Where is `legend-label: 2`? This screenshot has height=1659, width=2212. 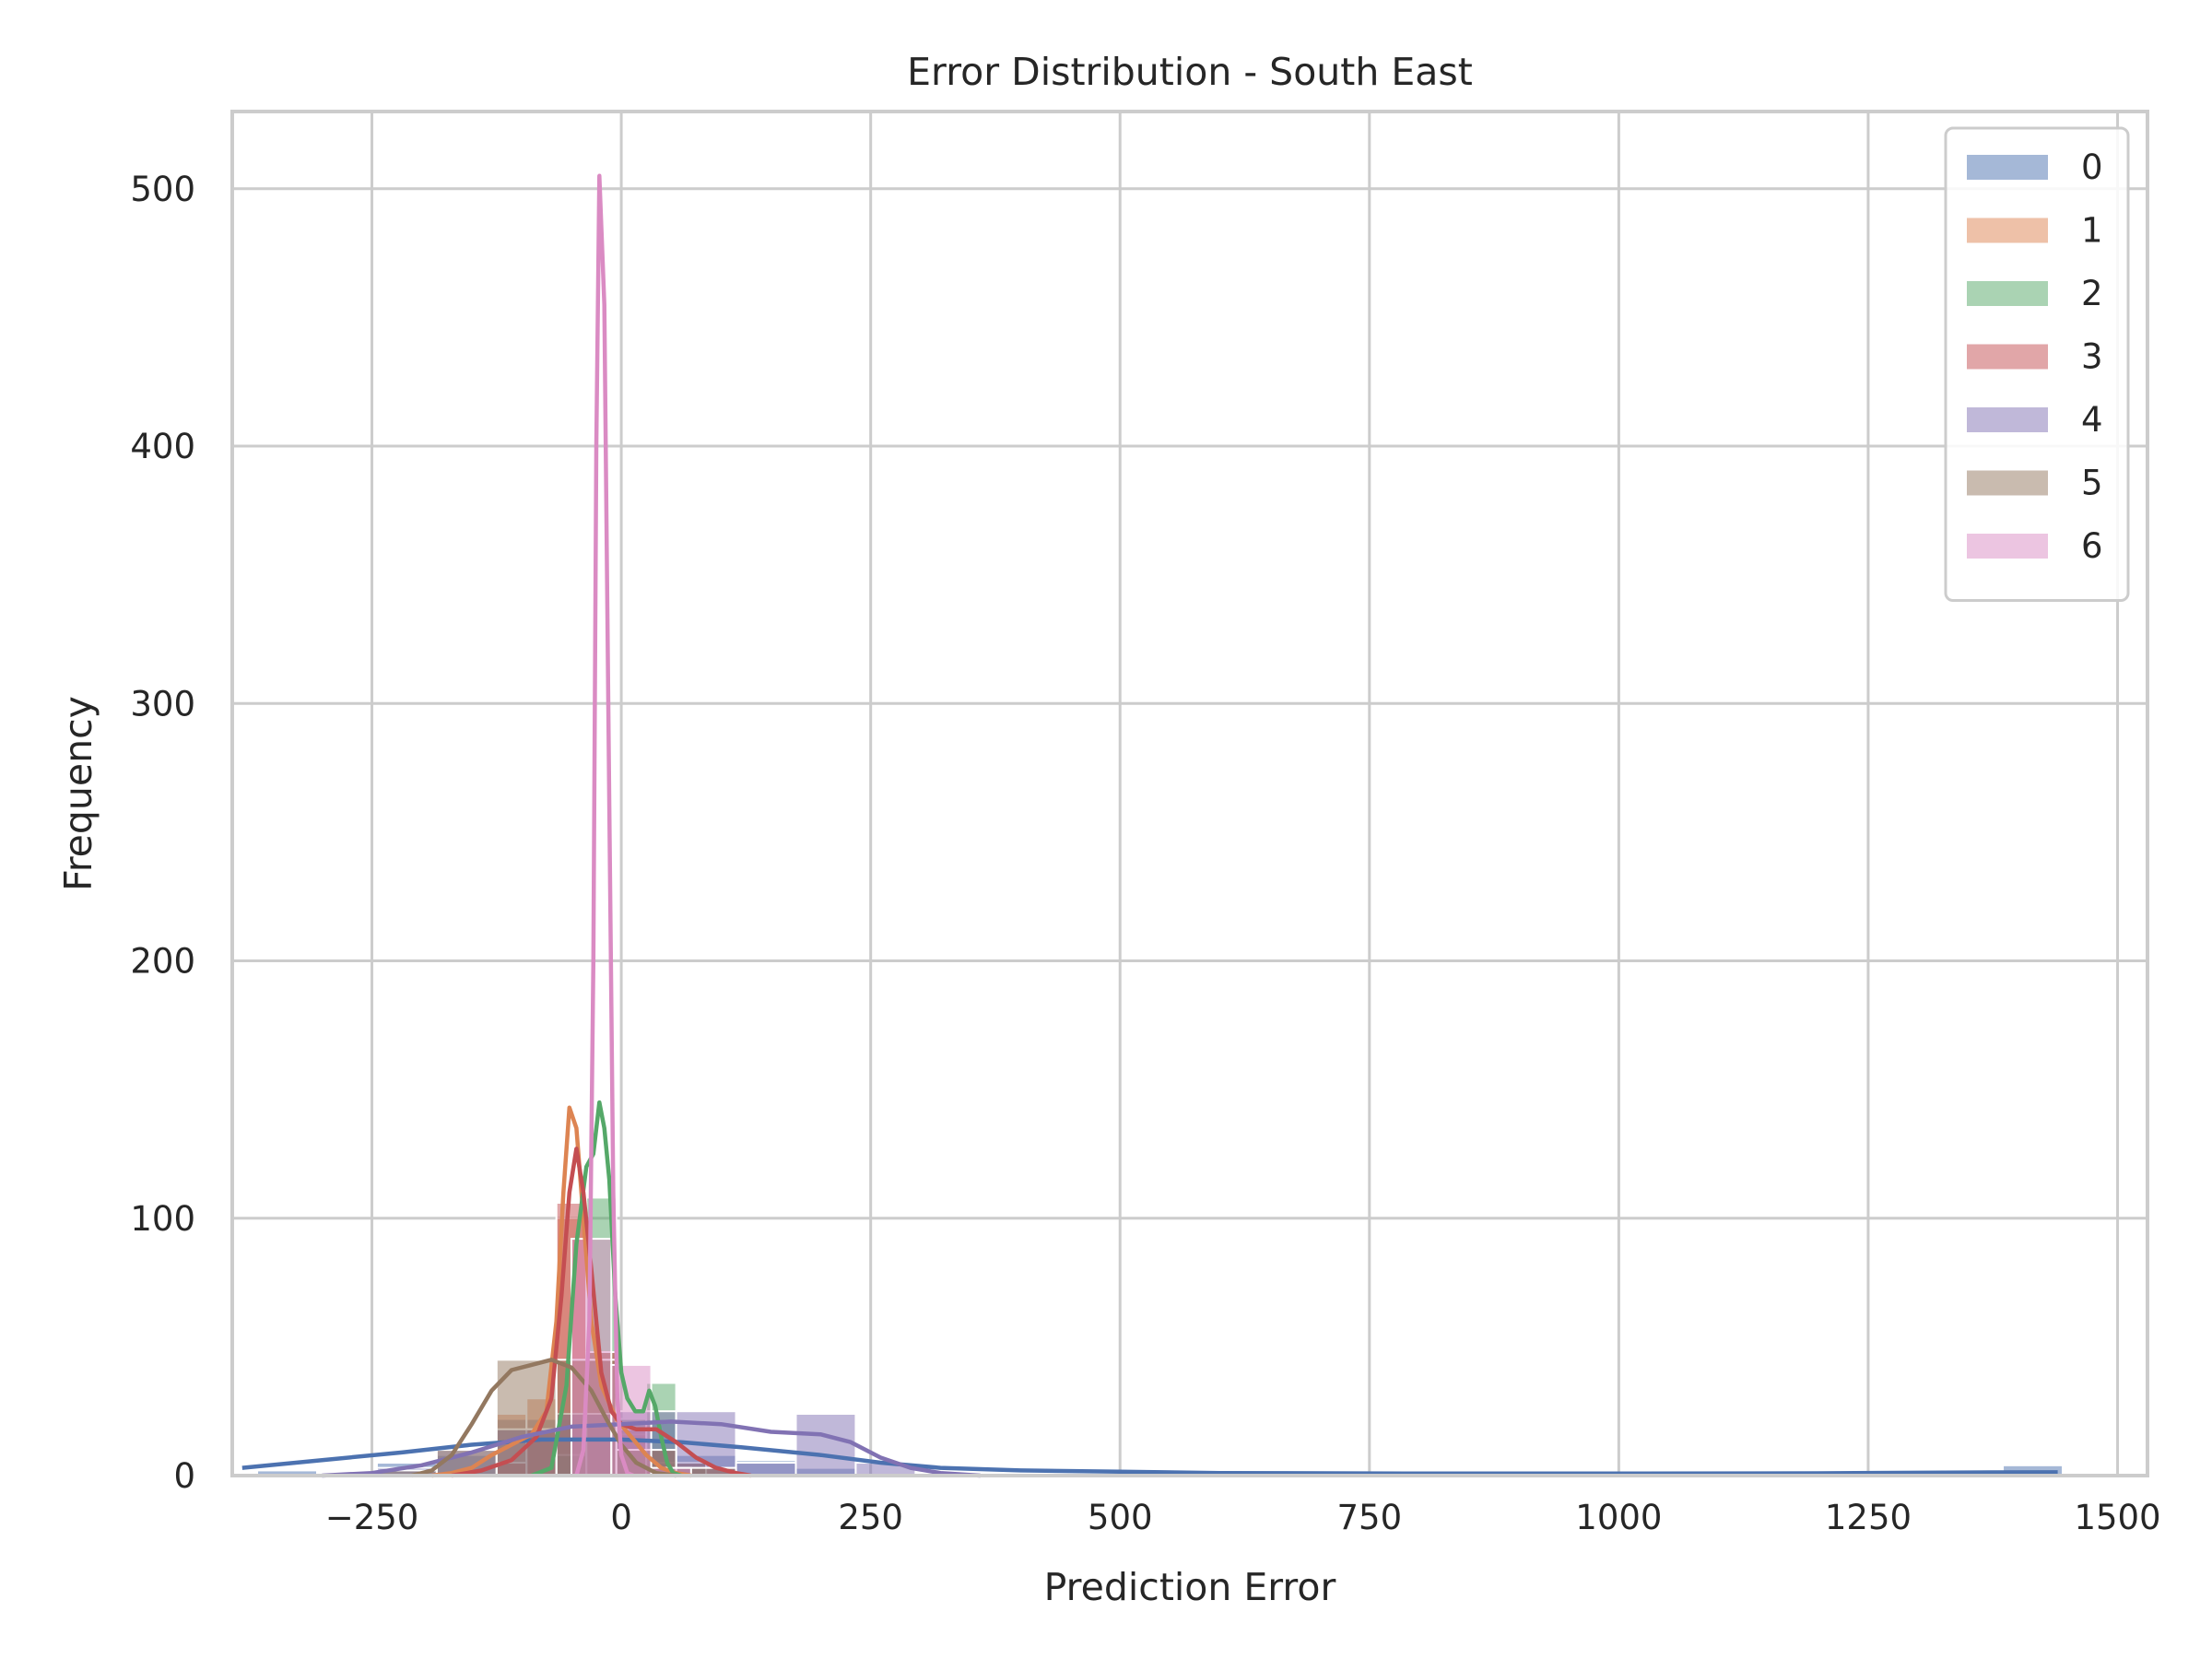 legend-label: 2 is located at coordinates (2092, 293).